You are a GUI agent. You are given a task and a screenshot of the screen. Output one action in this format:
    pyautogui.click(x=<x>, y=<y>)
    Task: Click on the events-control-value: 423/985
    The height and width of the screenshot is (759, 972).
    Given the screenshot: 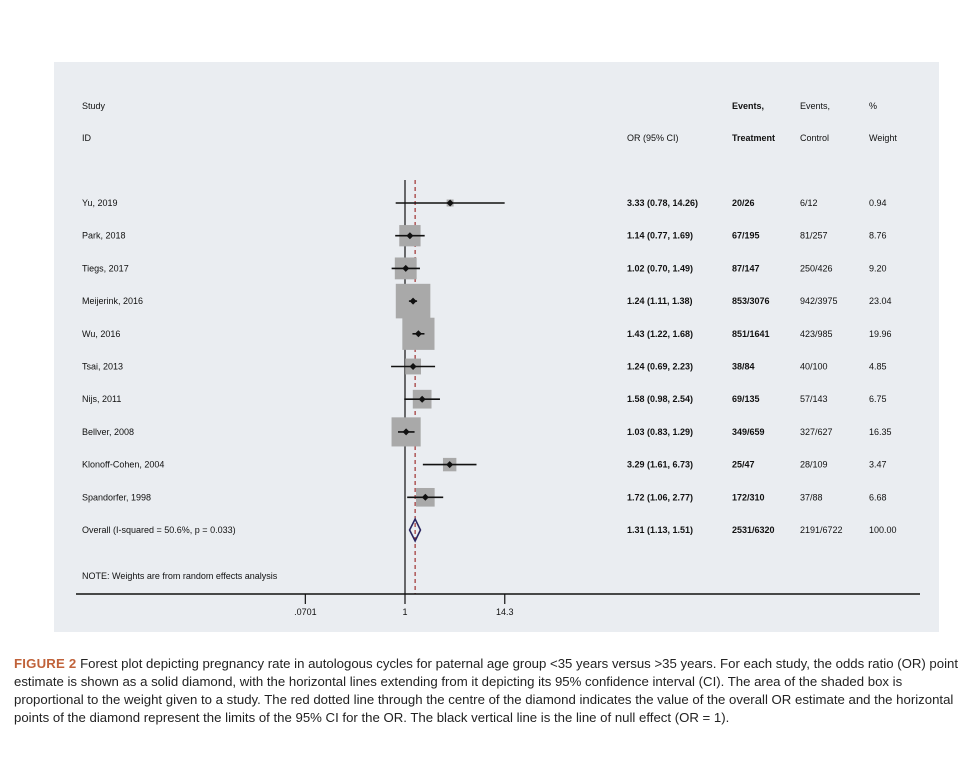 What is the action you would take?
    pyautogui.click(x=816, y=334)
    